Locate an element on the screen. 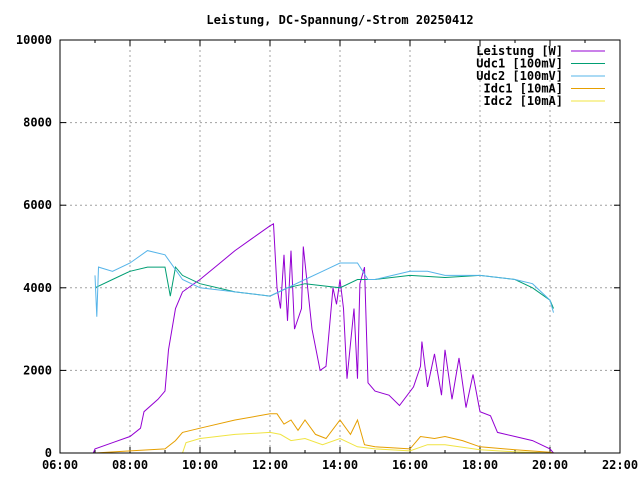  legend-label: Udc2 [100mV] is located at coordinates (519, 76).